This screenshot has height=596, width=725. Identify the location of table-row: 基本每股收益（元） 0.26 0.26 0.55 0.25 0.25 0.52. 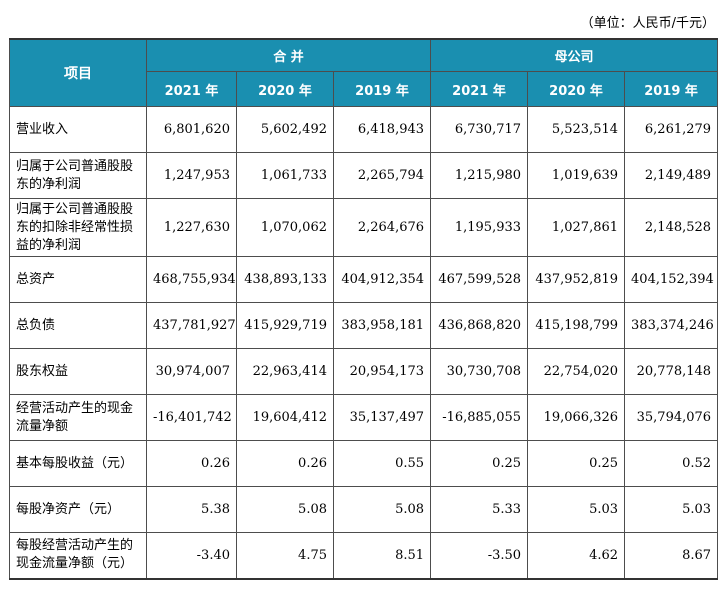
(364, 463).